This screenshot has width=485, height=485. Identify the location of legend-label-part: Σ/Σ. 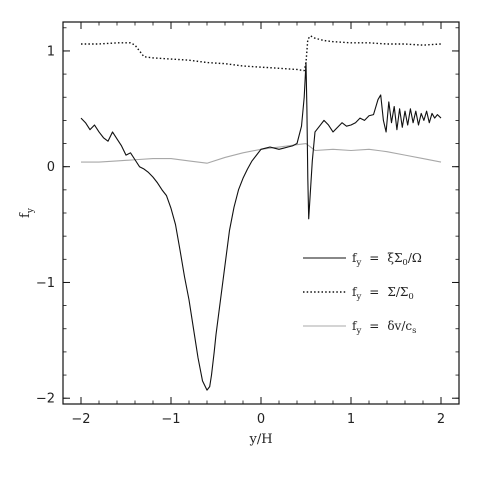
(397, 292).